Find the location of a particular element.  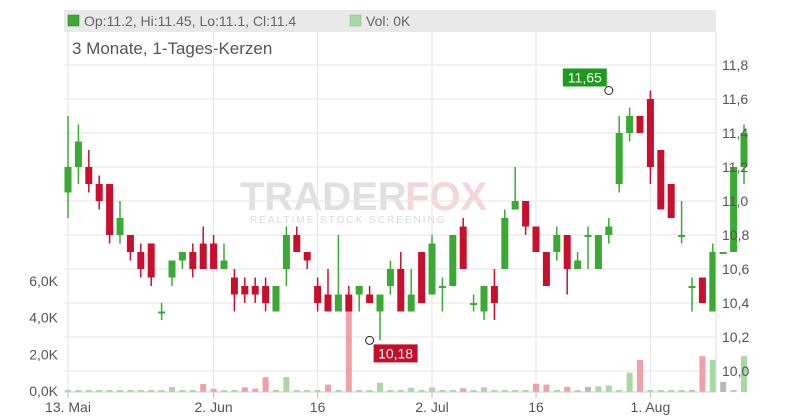

time-tick-label: 2. Jun is located at coordinates (214, 407).